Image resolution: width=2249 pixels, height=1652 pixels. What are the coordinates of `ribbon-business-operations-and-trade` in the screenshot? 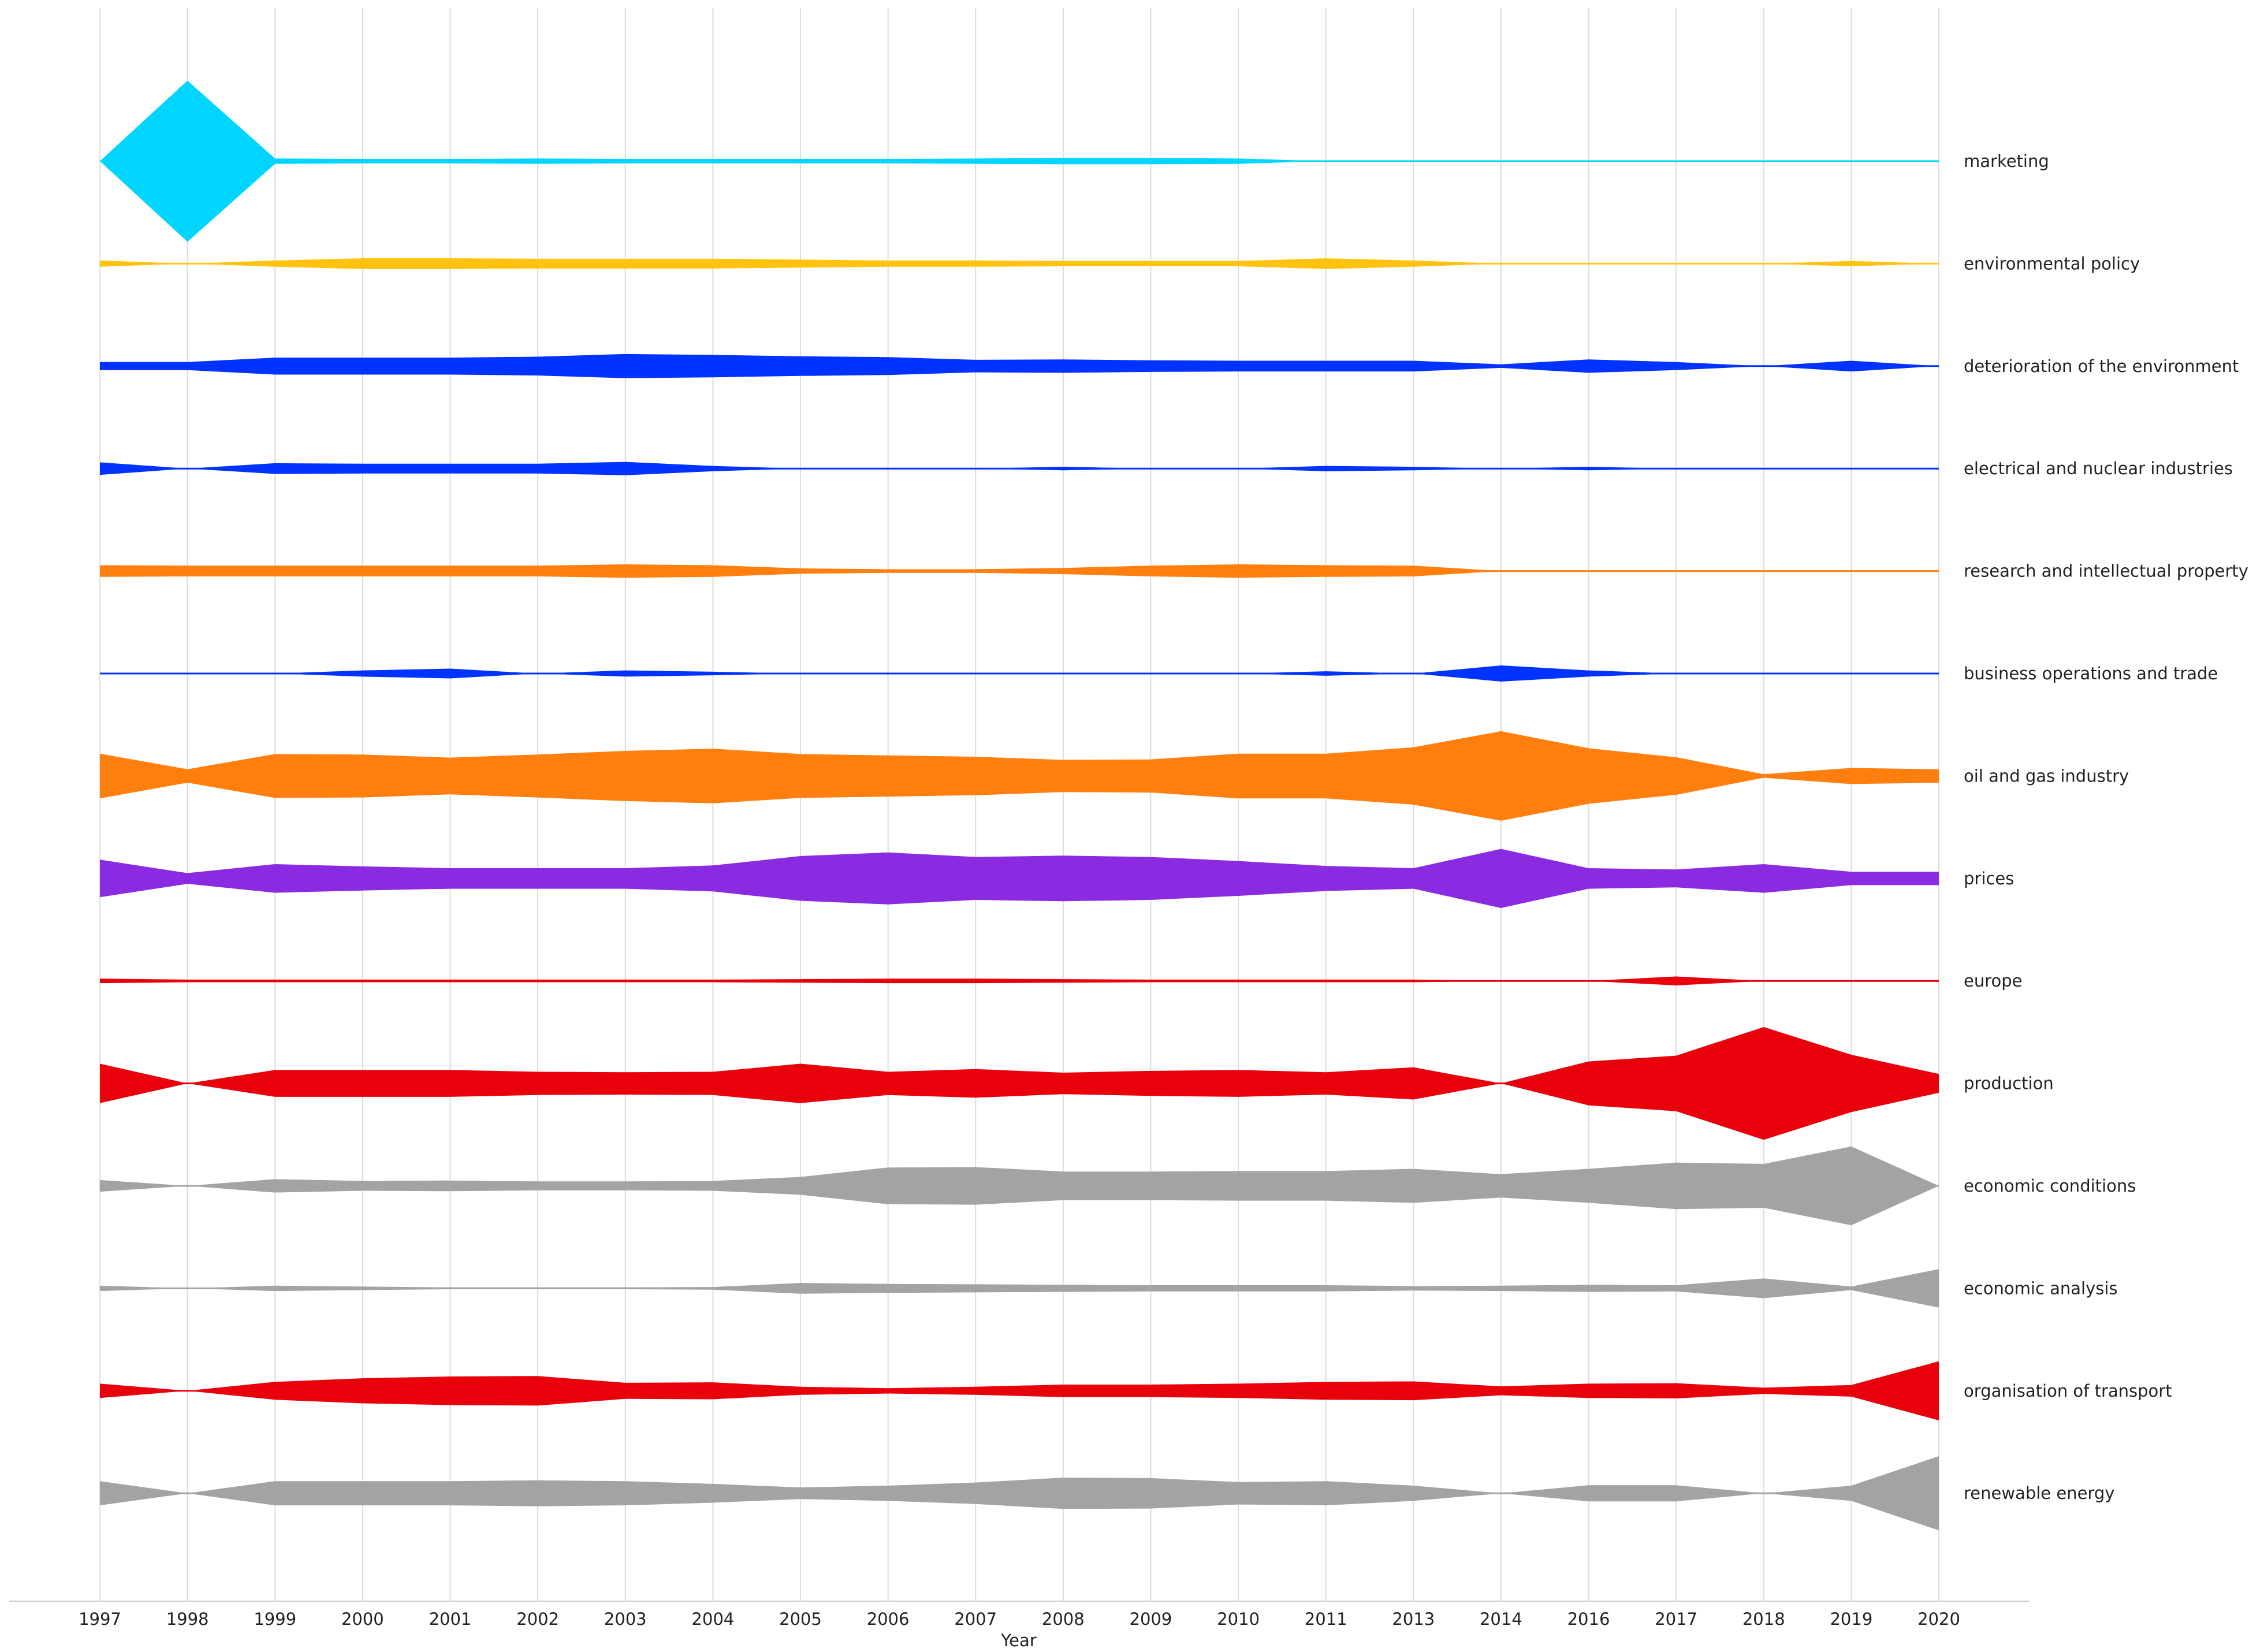 It's located at (1019, 674).